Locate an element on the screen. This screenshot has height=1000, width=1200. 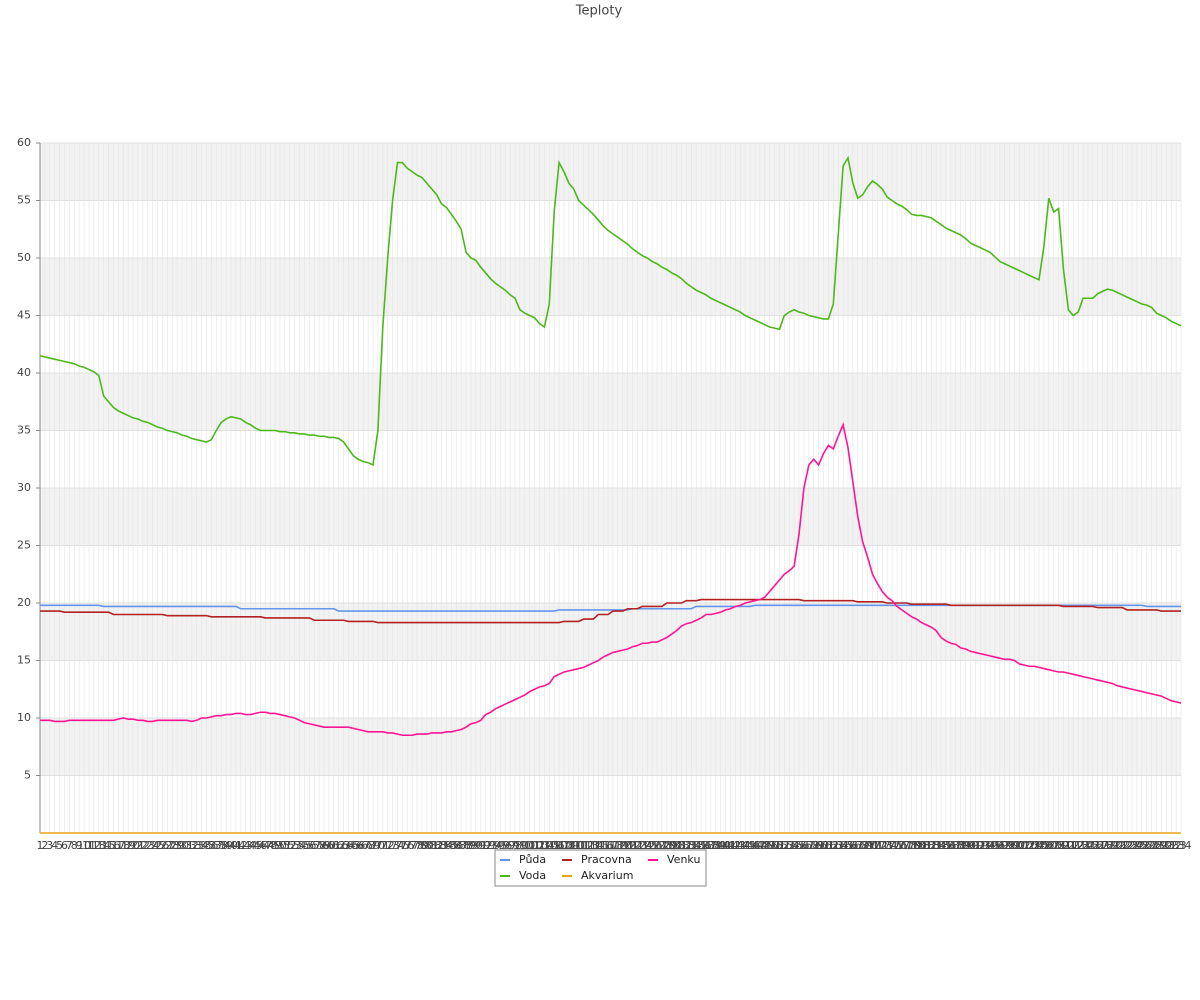
x-tick-label: 170 is located at coordinates (867, 845).